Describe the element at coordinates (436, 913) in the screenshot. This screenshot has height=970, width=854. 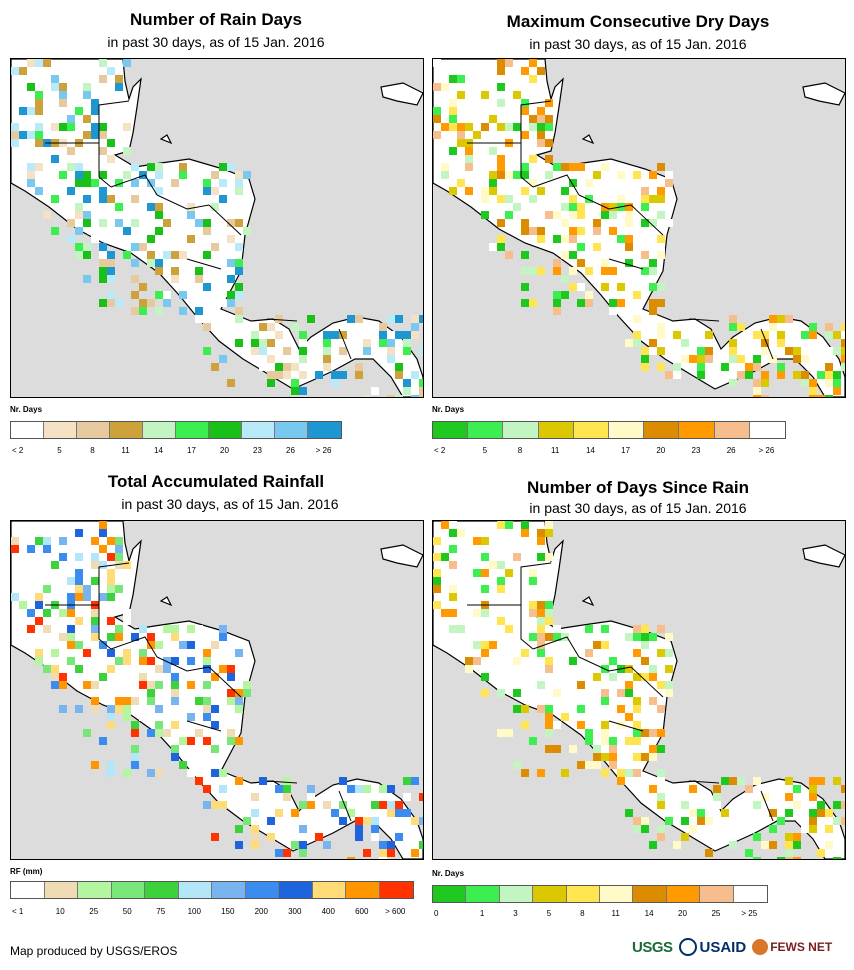
I see `legend-tick-label: 0` at that location.